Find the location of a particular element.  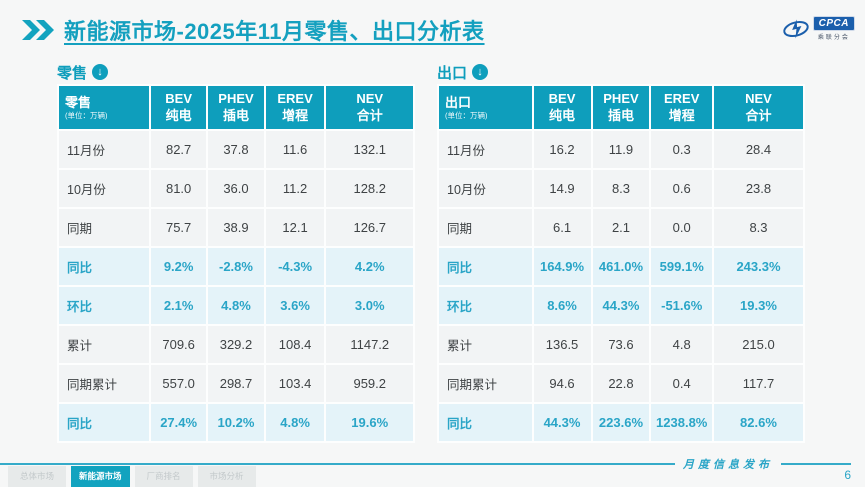

cell-value: 82.7 is located at coordinates (178, 149).